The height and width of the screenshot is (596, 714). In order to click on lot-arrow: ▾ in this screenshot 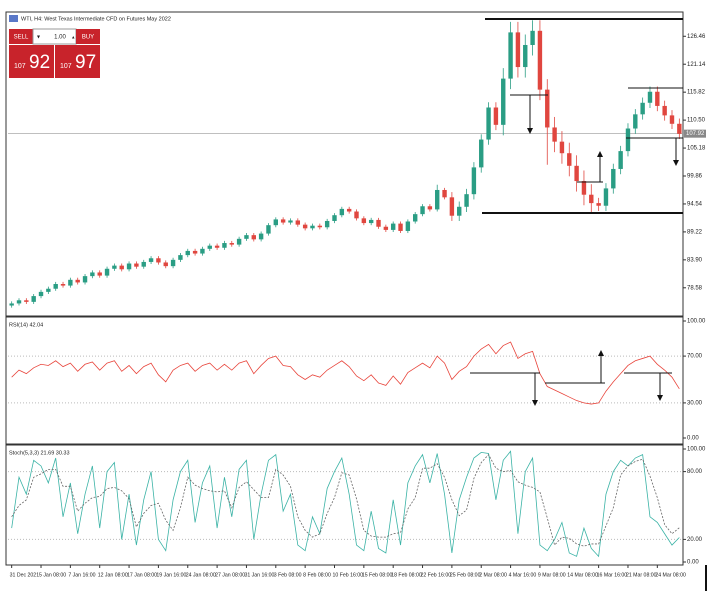, I will do `click(38, 38)`.